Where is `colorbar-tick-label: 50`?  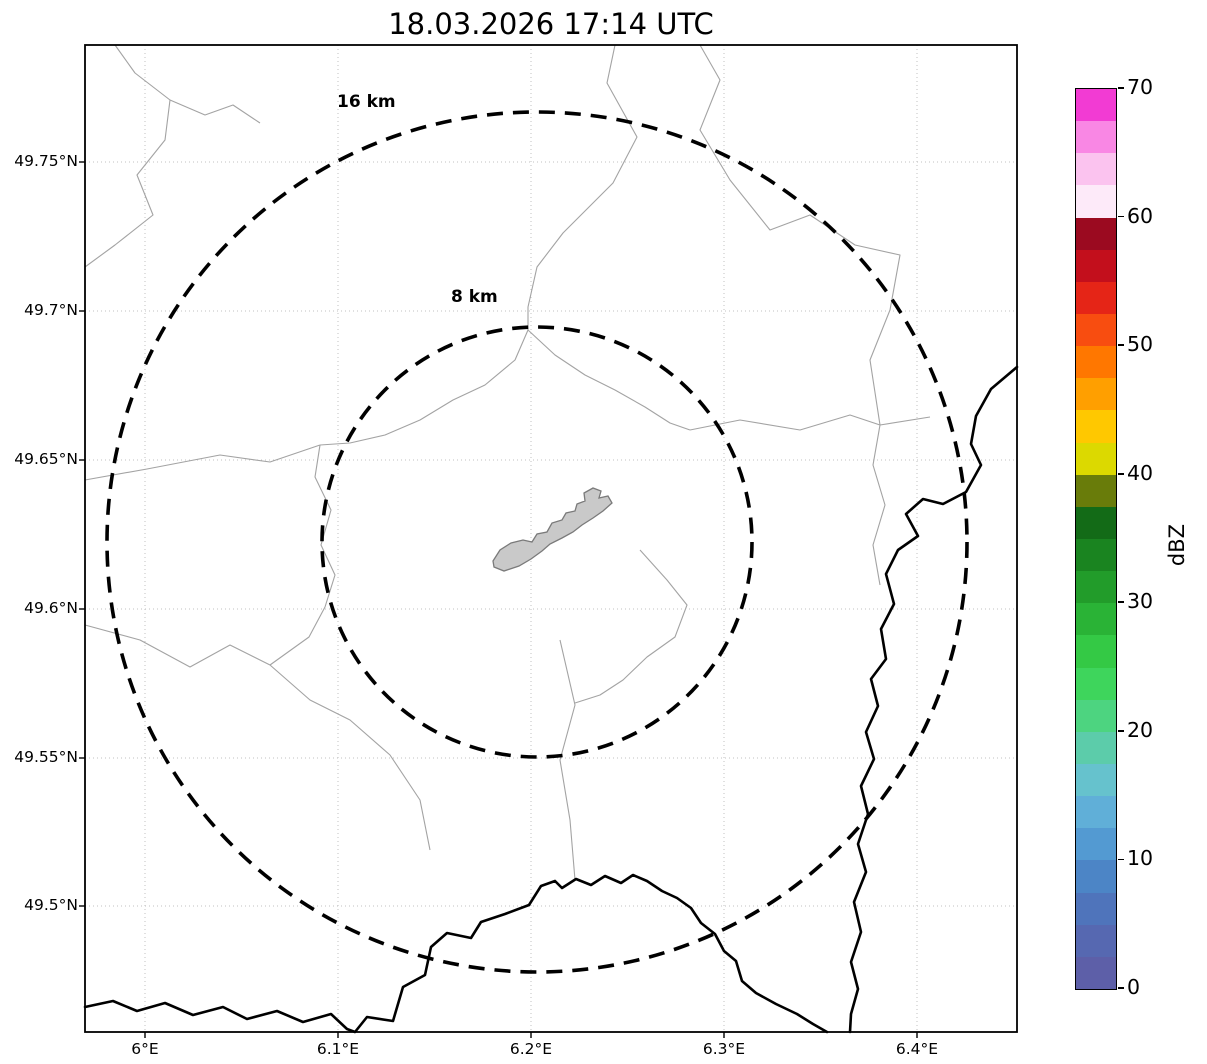
colorbar-tick-label: 50 is located at coordinates (1140, 344).